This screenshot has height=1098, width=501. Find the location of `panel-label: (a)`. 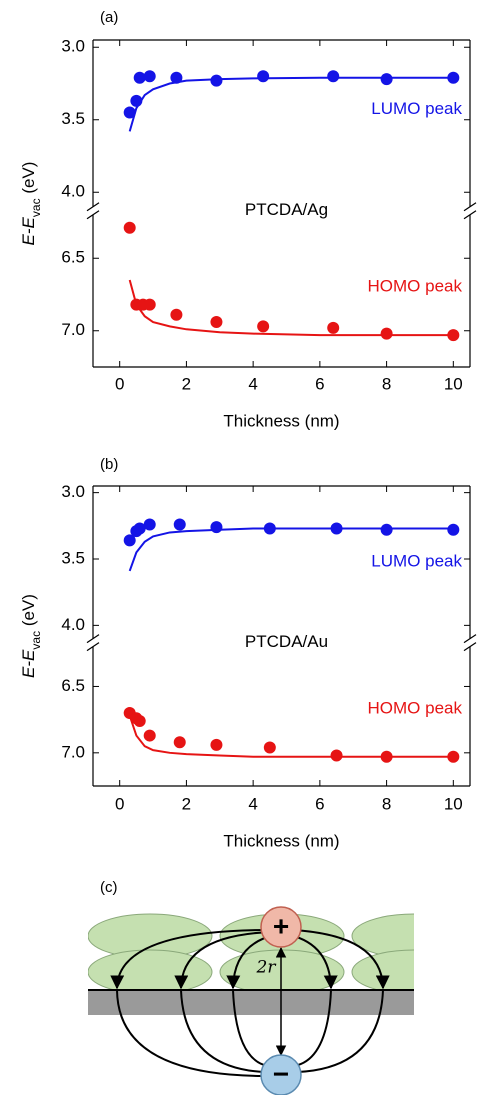

panel-label: (a) is located at coordinates (109, 17).